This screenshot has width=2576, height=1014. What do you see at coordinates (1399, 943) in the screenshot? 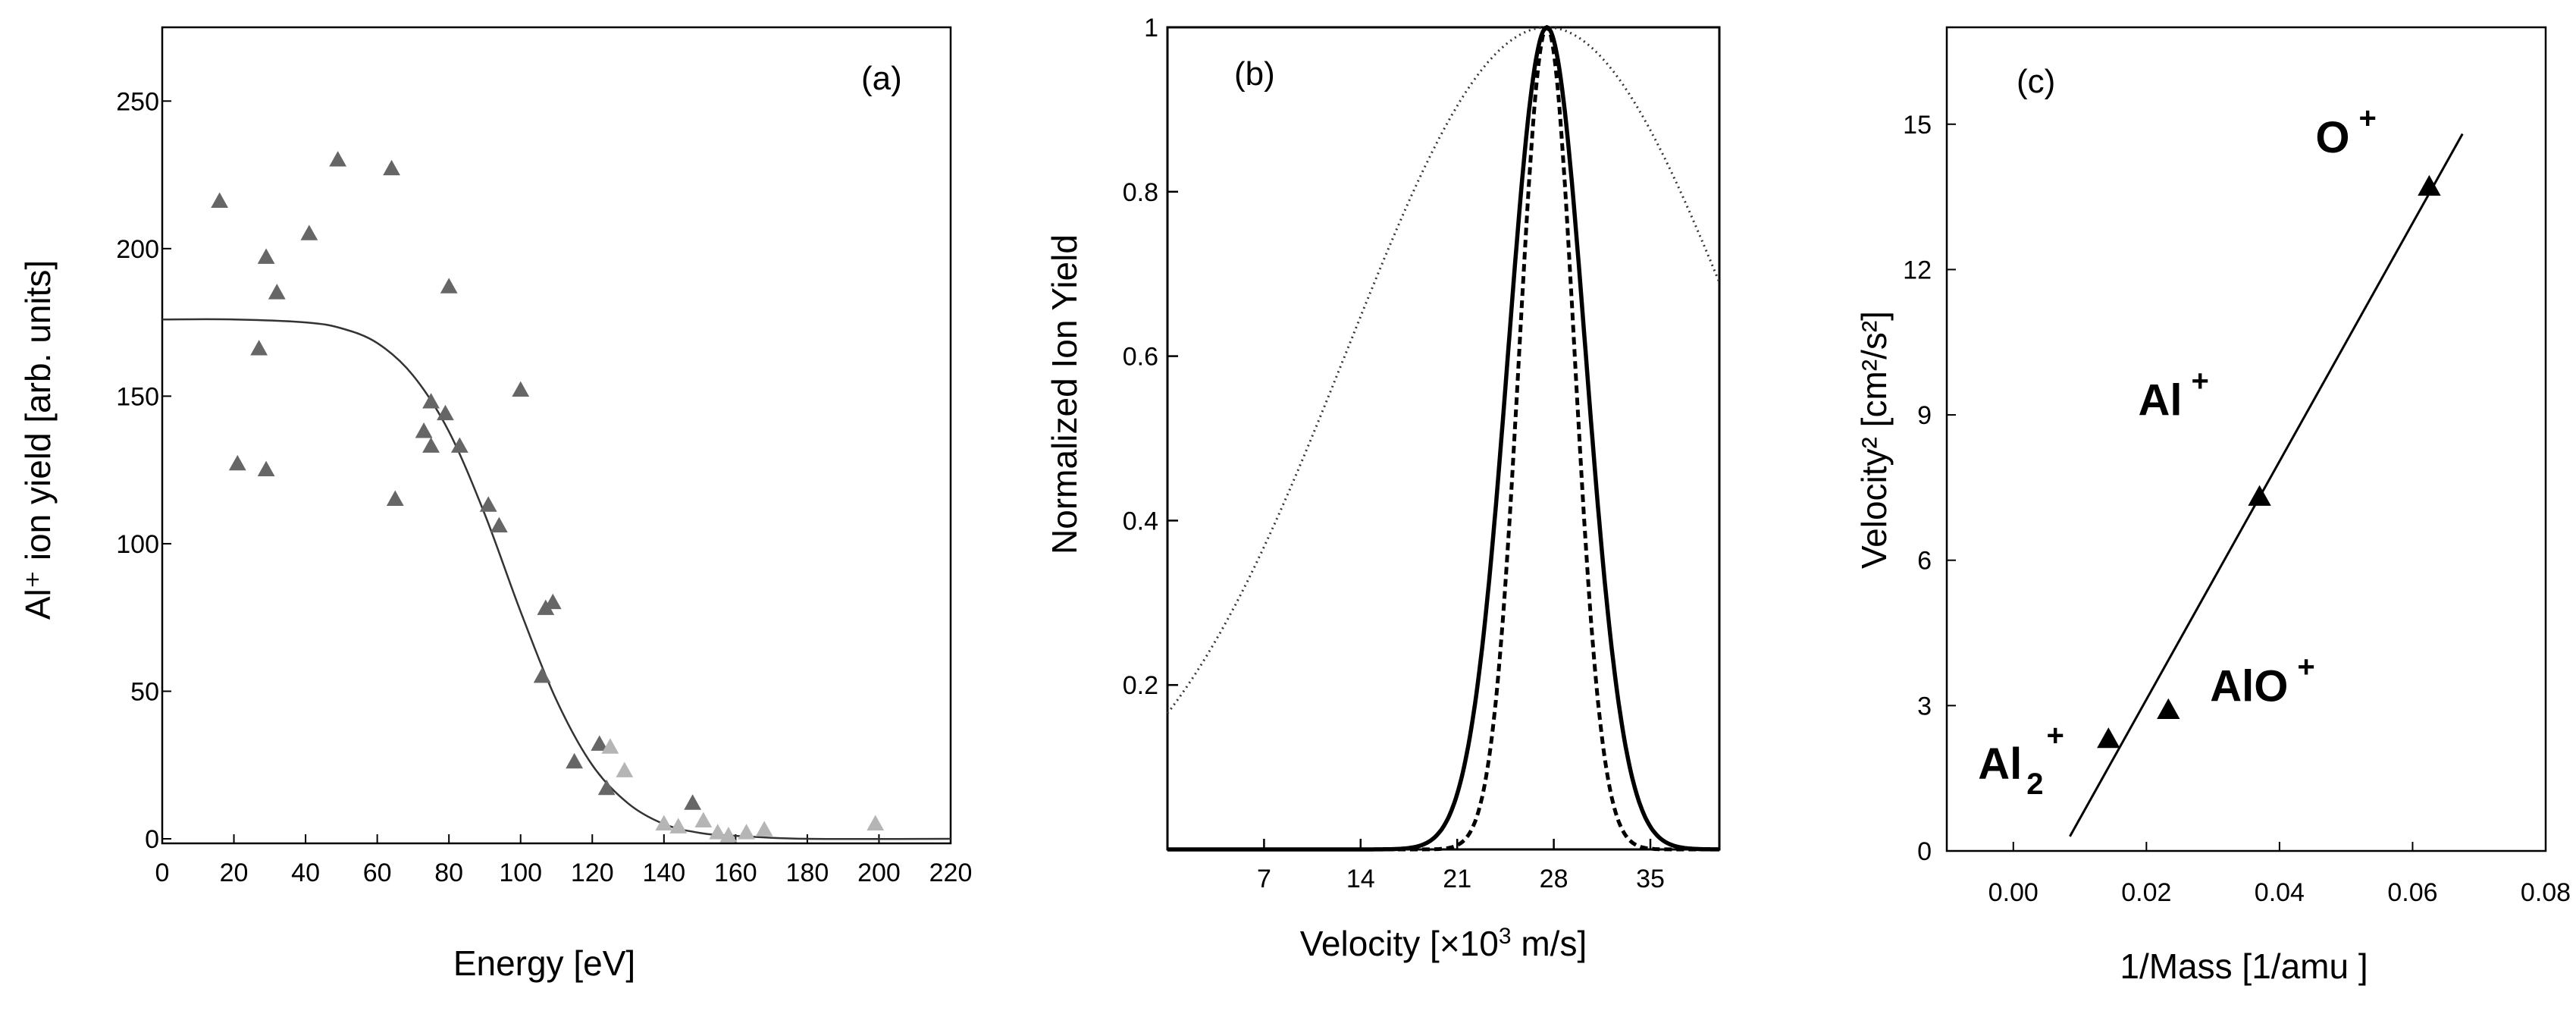
I see `panel-b-x-label-main: Velocity [×10` at bounding box center [1399, 943].